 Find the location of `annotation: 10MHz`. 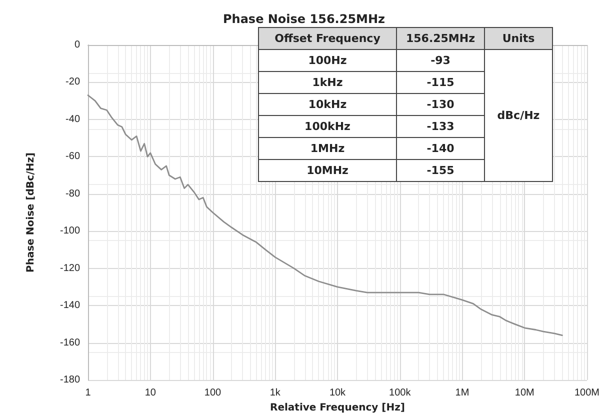

annotation: 10MHz is located at coordinates (327, 171).